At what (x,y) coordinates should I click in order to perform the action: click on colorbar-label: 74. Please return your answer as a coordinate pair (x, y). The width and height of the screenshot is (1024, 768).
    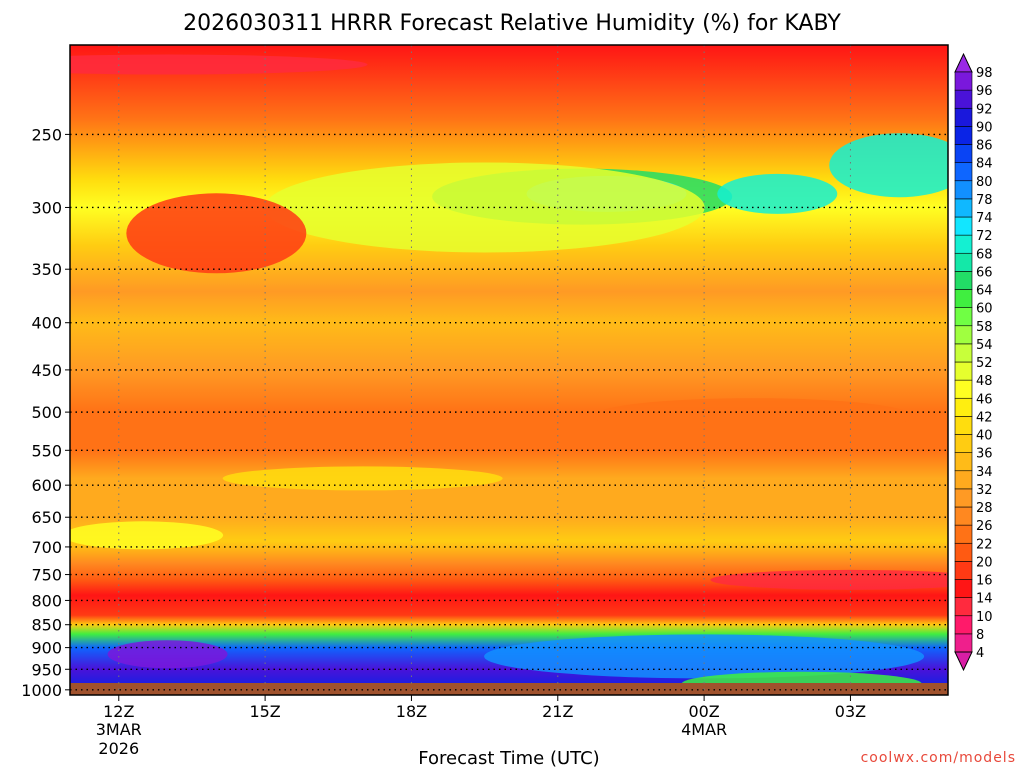
    Looking at the image, I should click on (984, 218).